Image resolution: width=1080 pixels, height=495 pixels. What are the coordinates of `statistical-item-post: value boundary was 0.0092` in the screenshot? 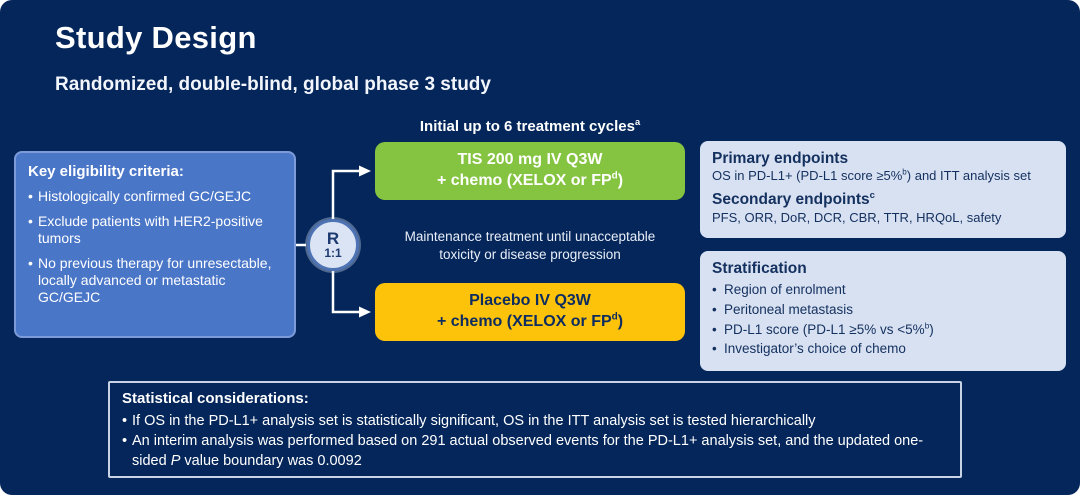 It's located at (271, 461).